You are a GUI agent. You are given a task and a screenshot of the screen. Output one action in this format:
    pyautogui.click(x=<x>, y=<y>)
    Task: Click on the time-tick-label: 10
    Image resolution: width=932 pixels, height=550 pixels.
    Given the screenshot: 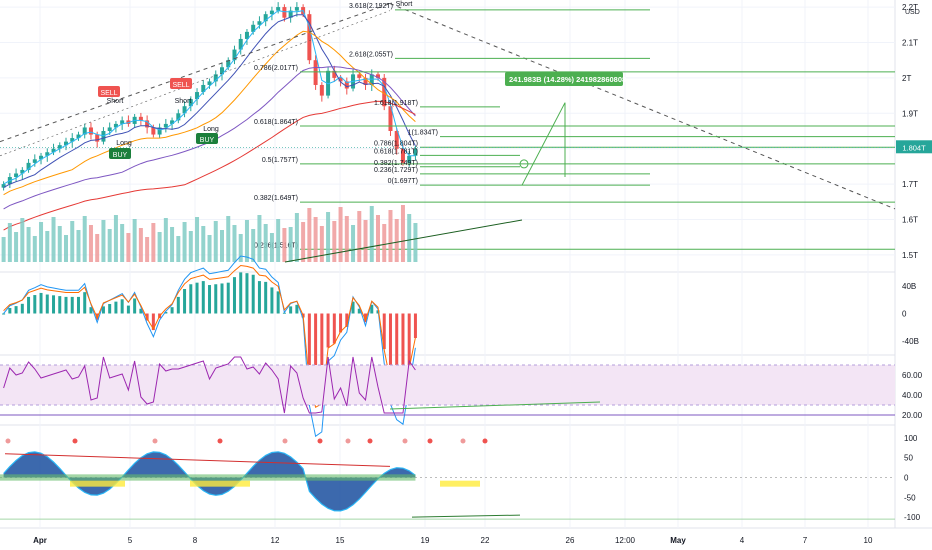 What is the action you would take?
    pyautogui.click(x=868, y=540)
    